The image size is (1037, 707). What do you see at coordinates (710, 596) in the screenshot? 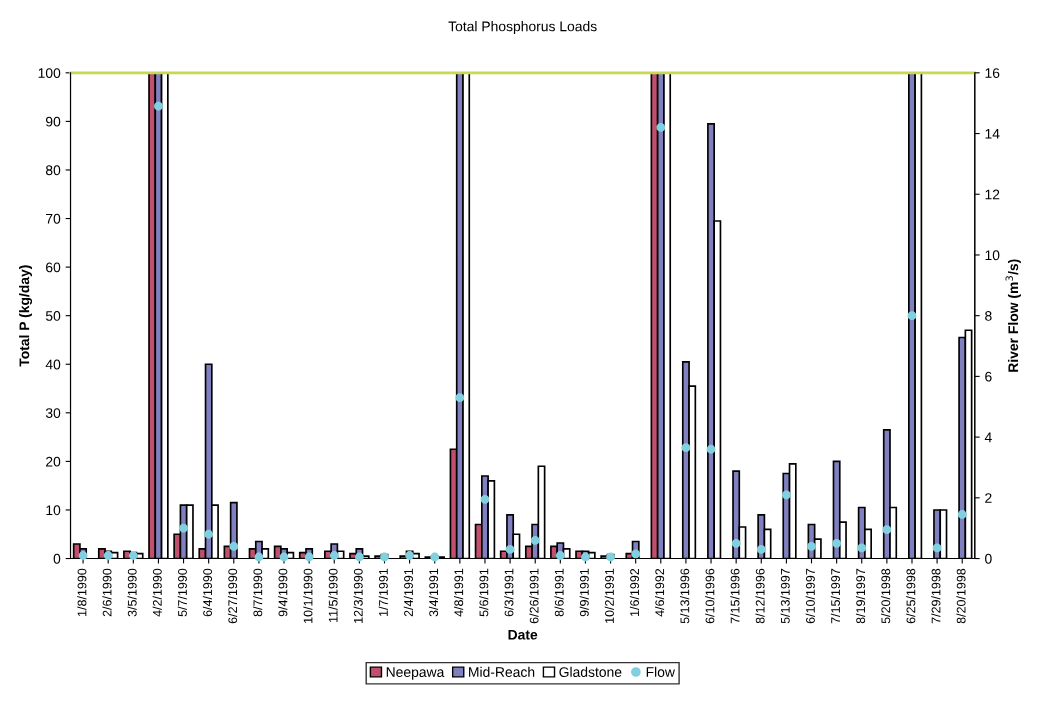
I see `x-tick-label: 6/10/1996` at bounding box center [710, 596].